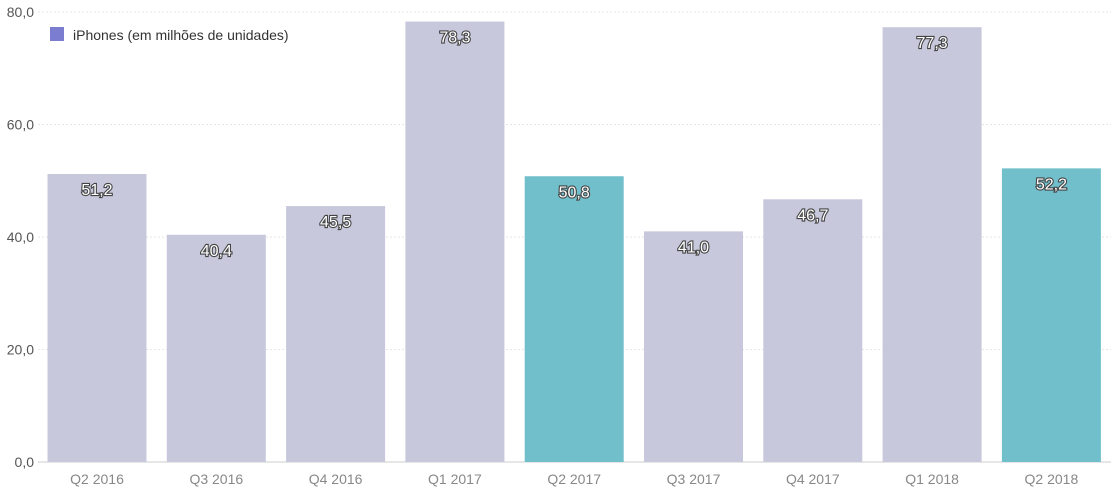 The image size is (1111, 492). I want to click on x-tick-label: Q1 2017, so click(455, 479).